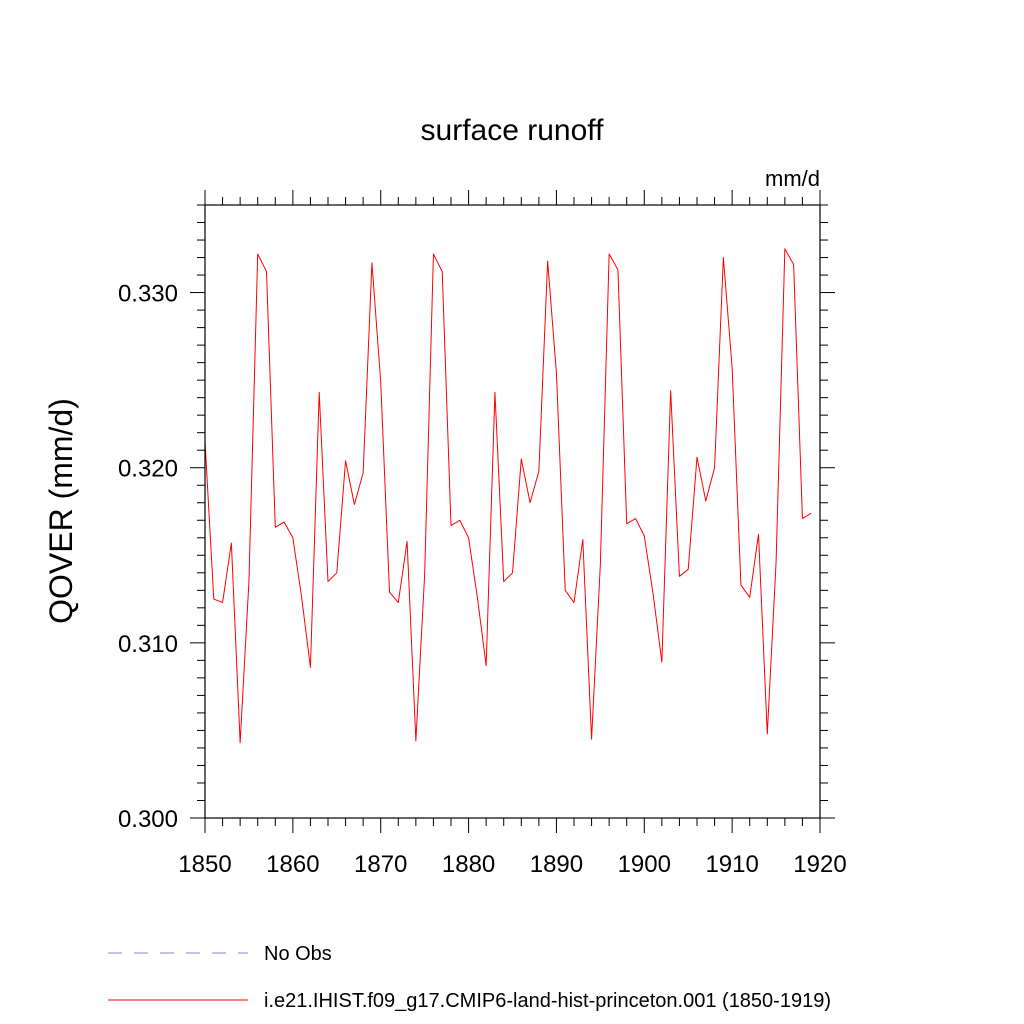 Image resolution: width=1024 pixels, height=1024 pixels. I want to click on x-tick-label: 1890, so click(556, 864).